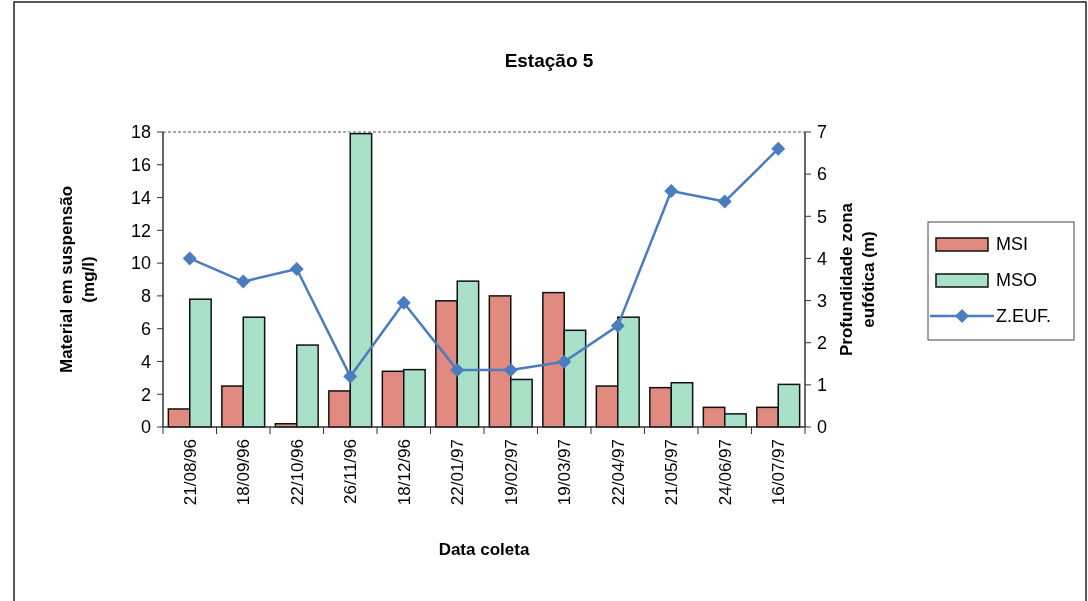  I want to click on x-tick-label: 16/07/97, so click(779, 472).